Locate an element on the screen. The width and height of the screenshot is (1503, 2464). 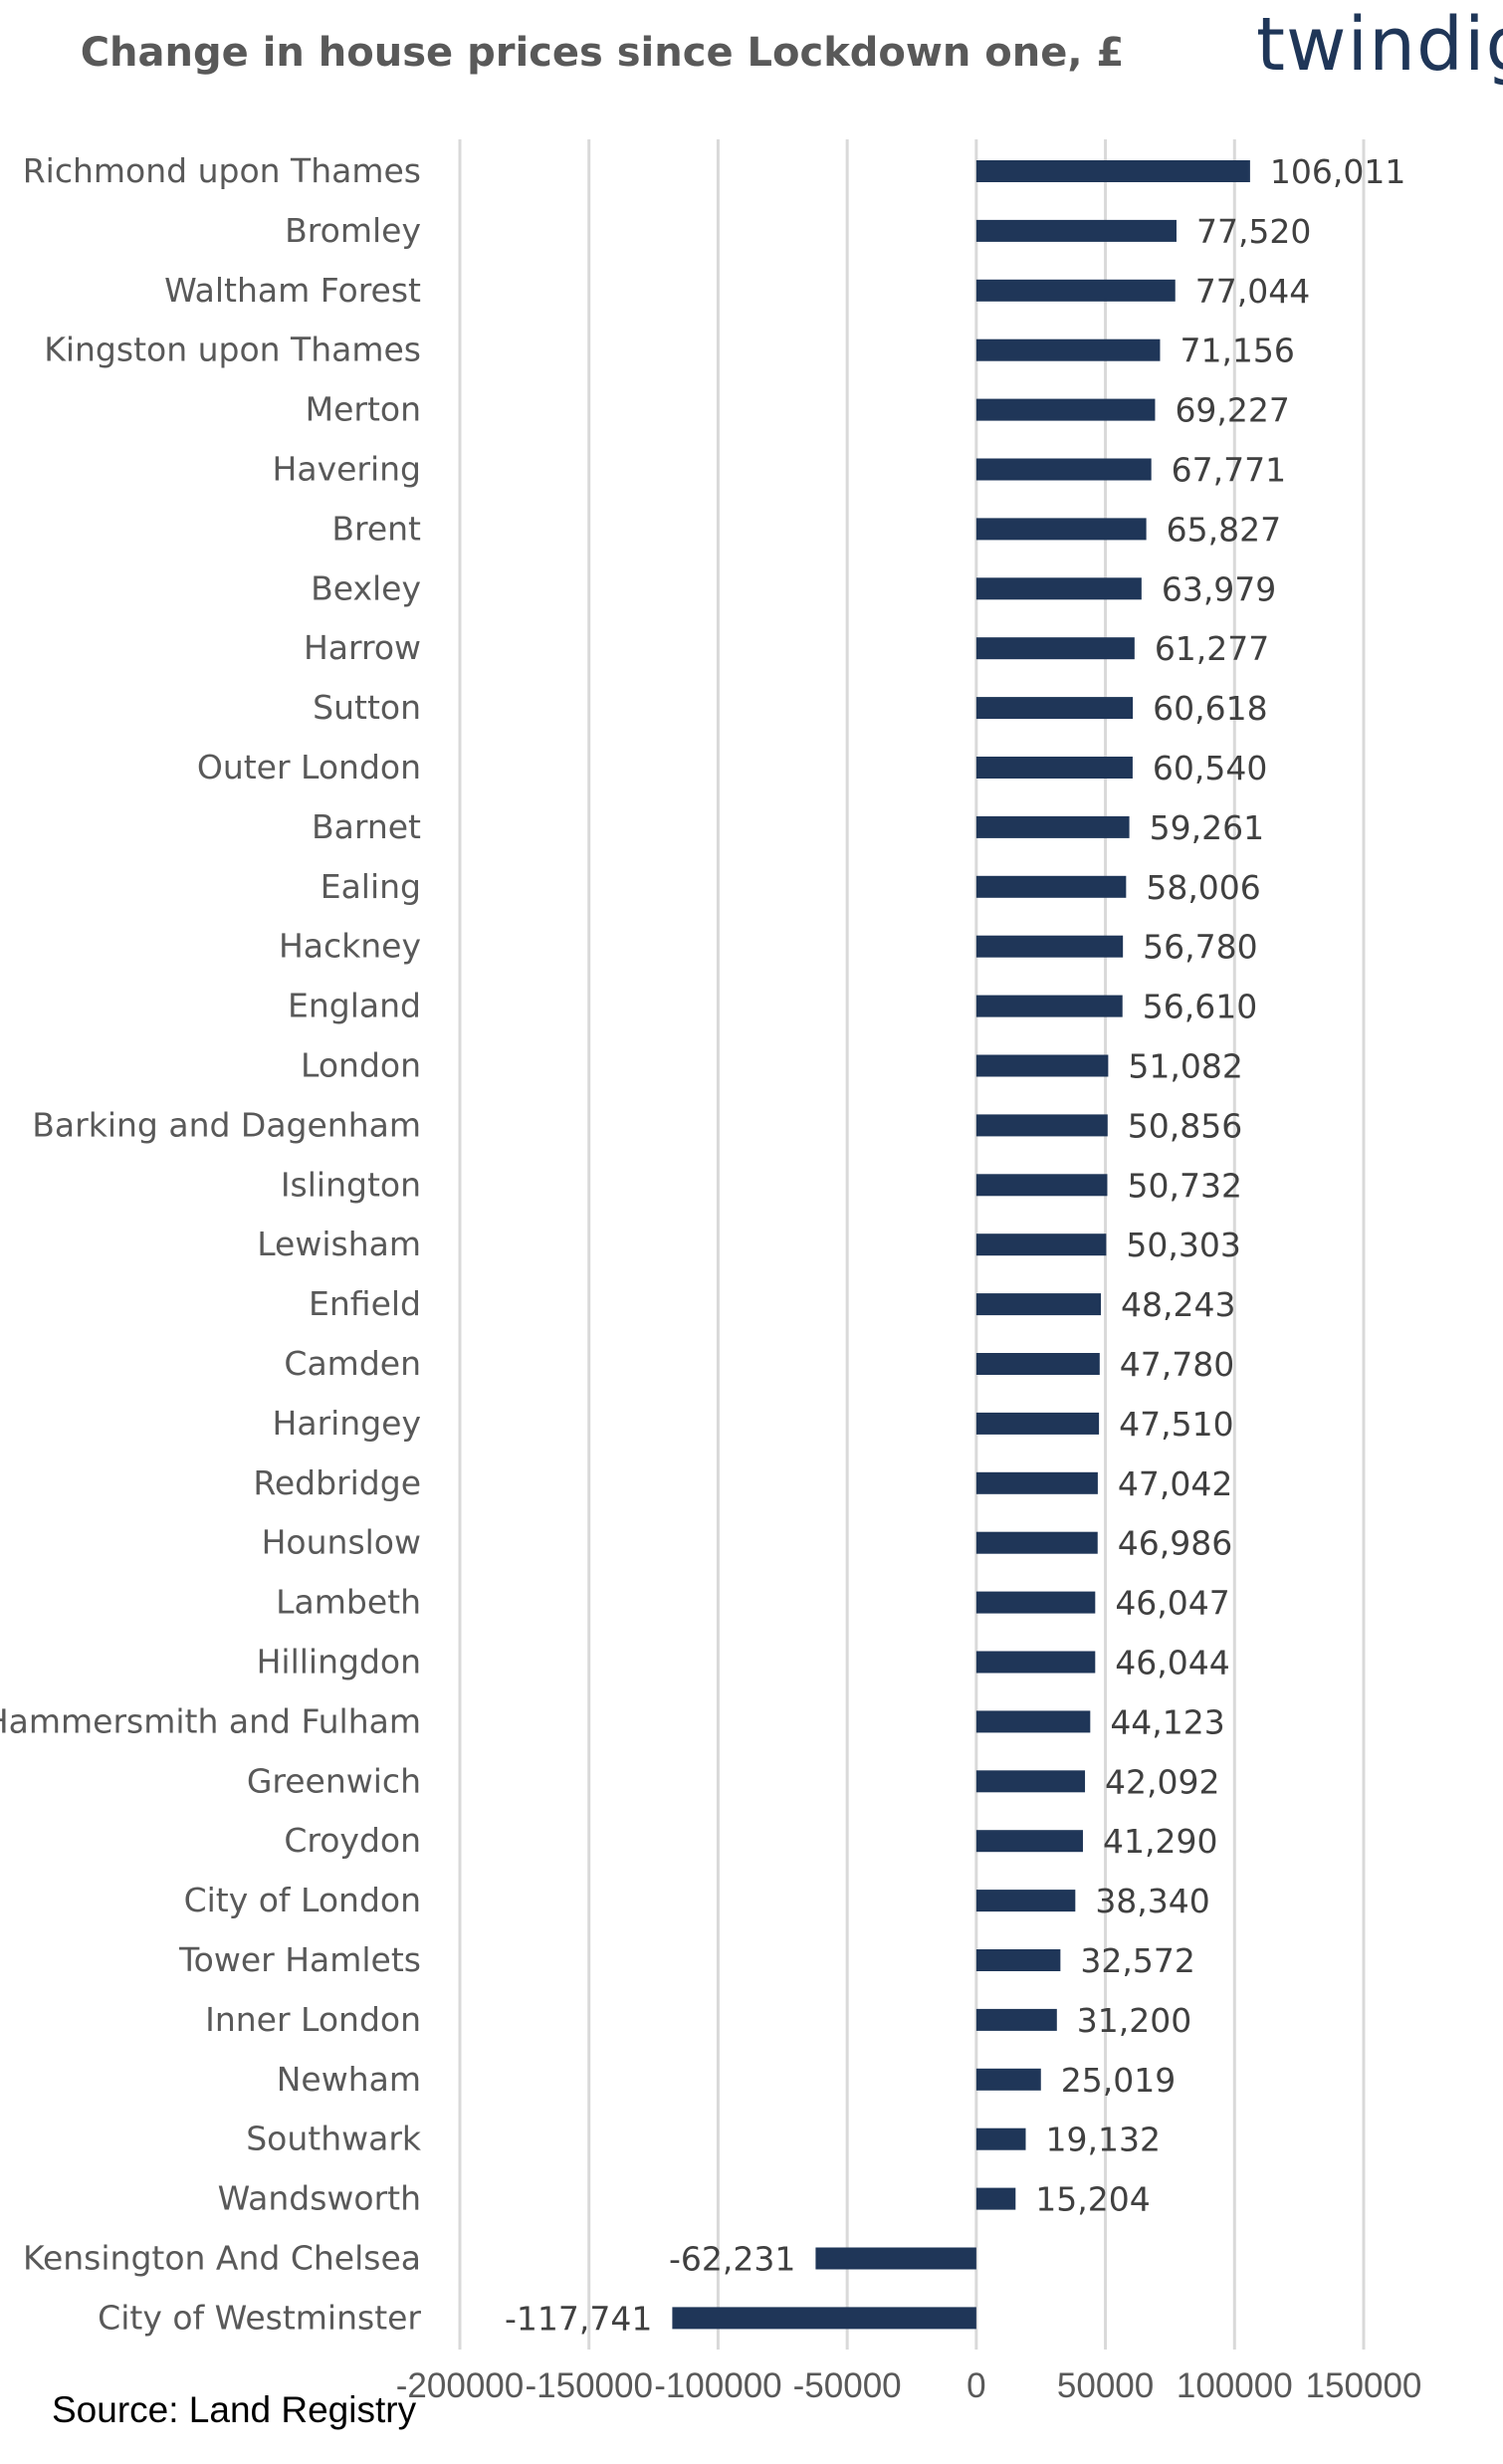
data-label: 63,979 is located at coordinates (1219, 589).